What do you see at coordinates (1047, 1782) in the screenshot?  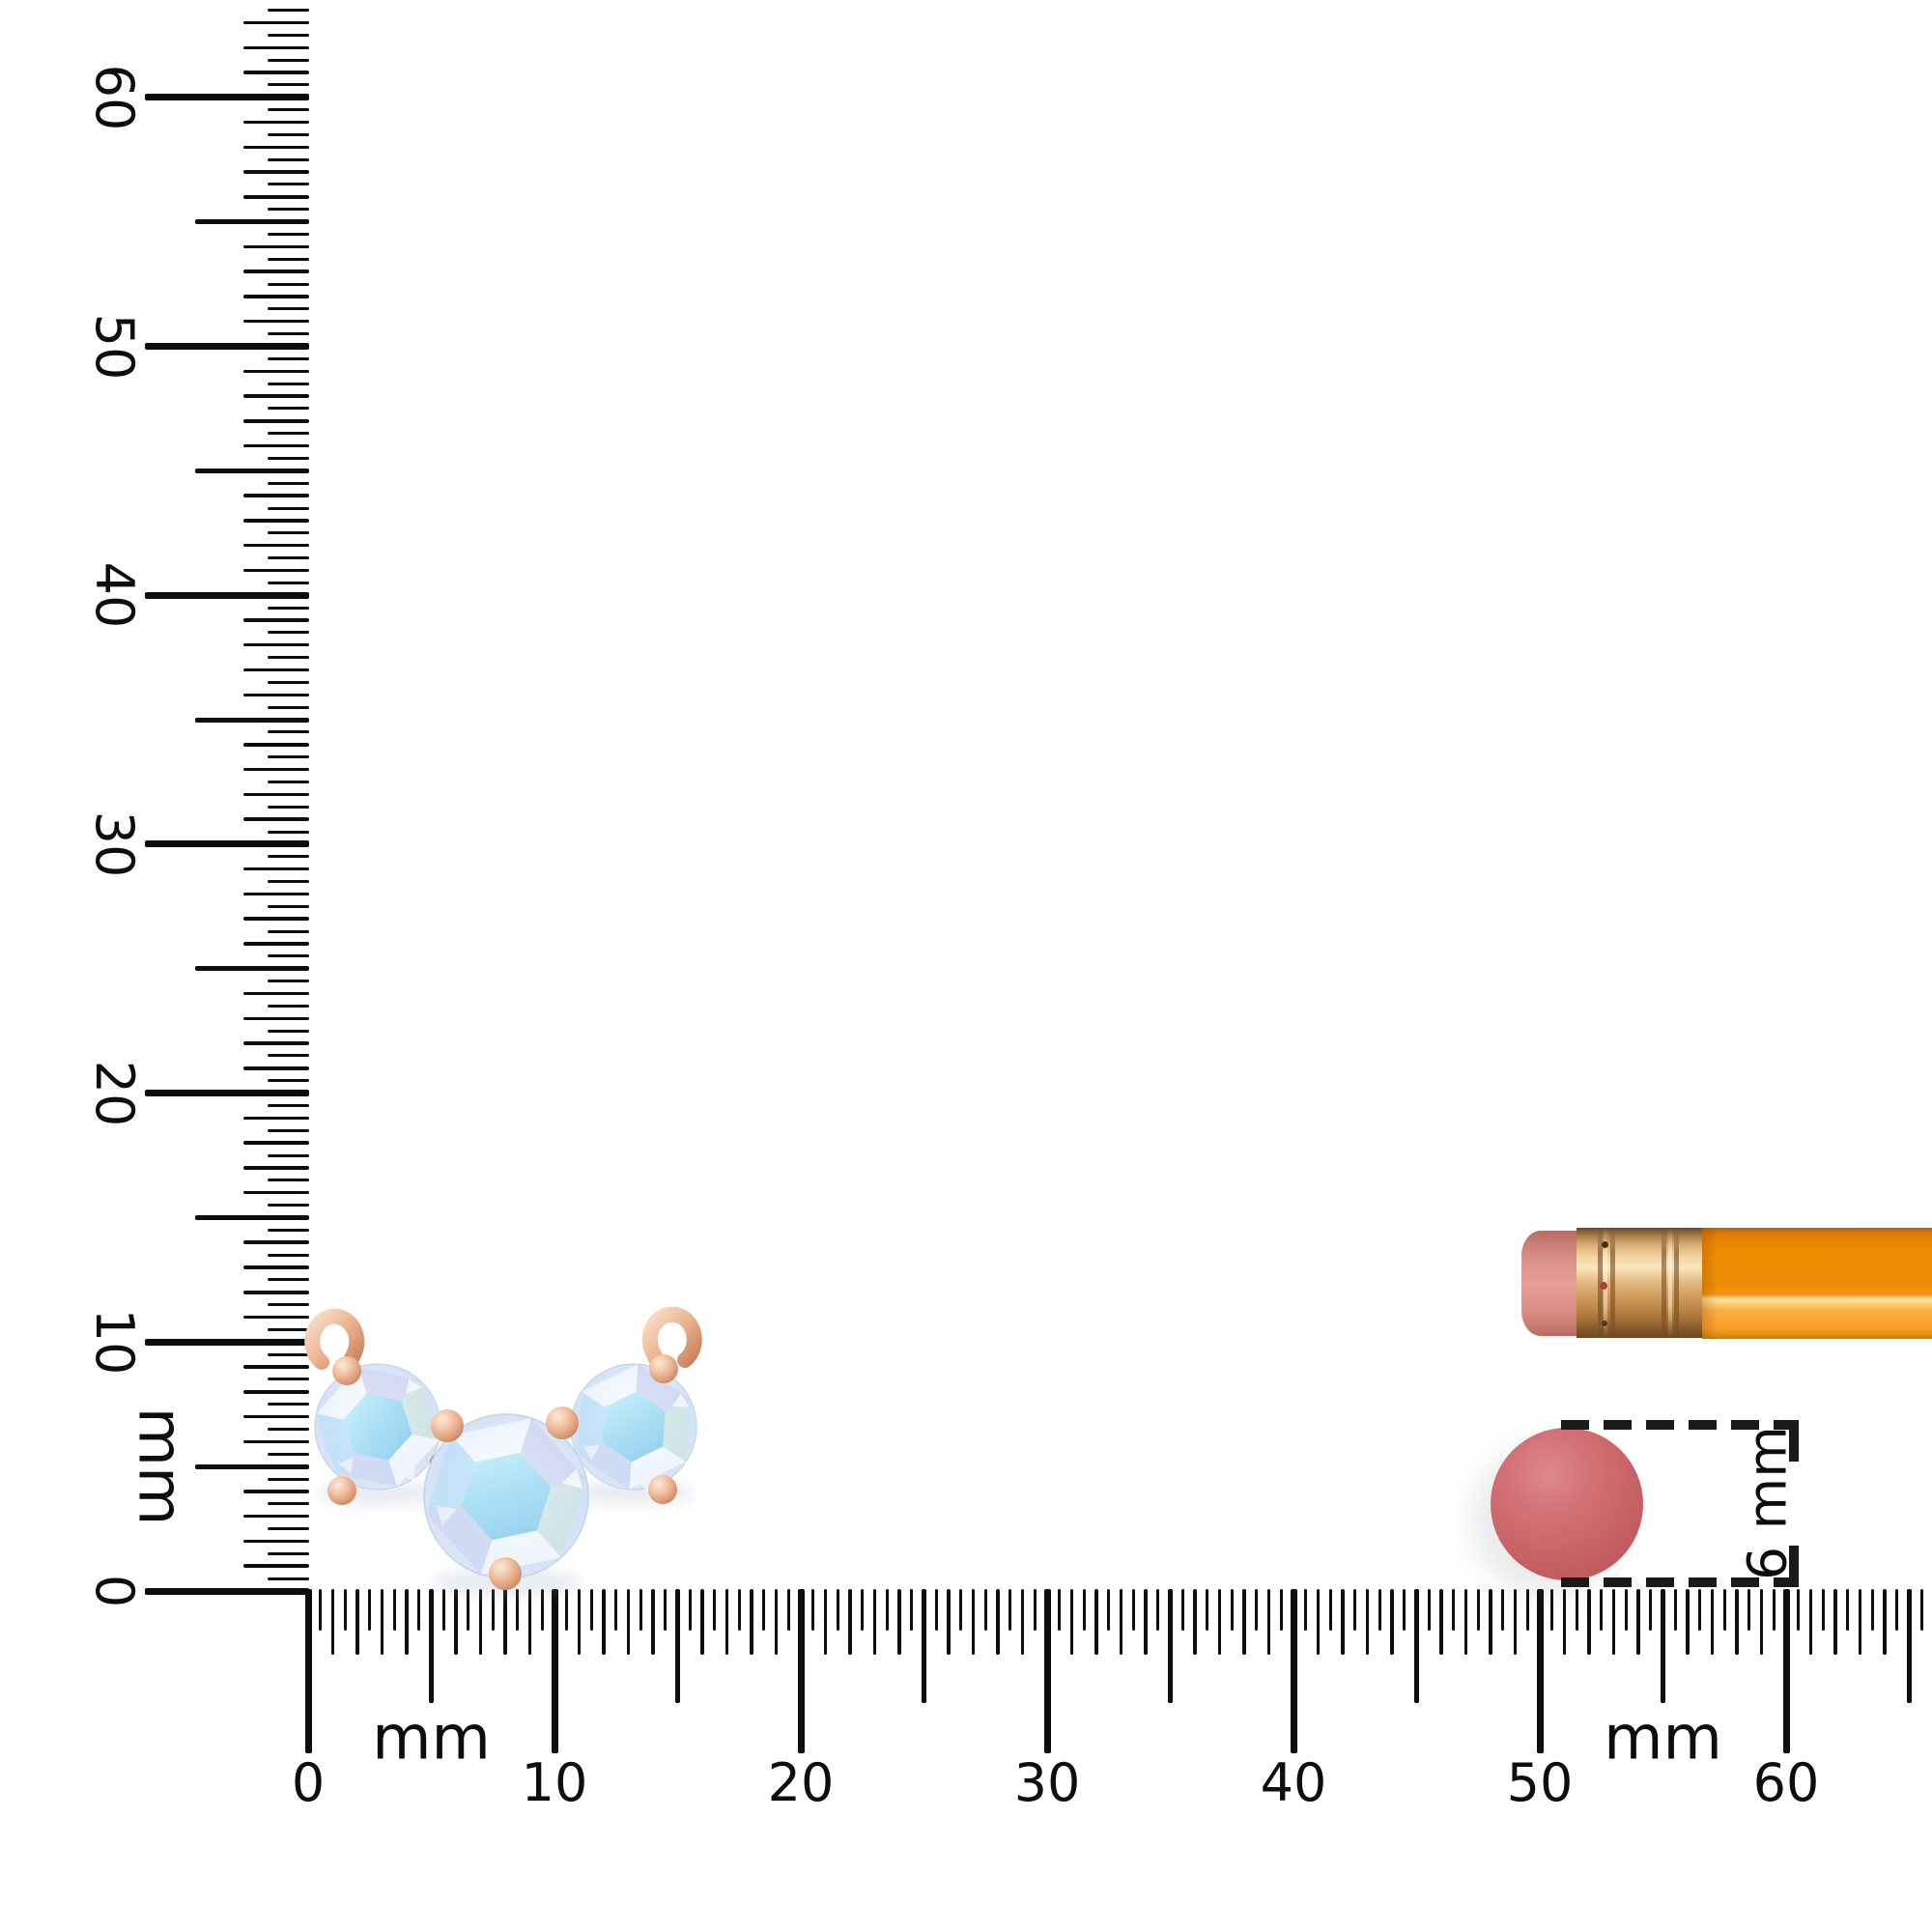 I see `h-ruler-number-30: 30` at bounding box center [1047, 1782].